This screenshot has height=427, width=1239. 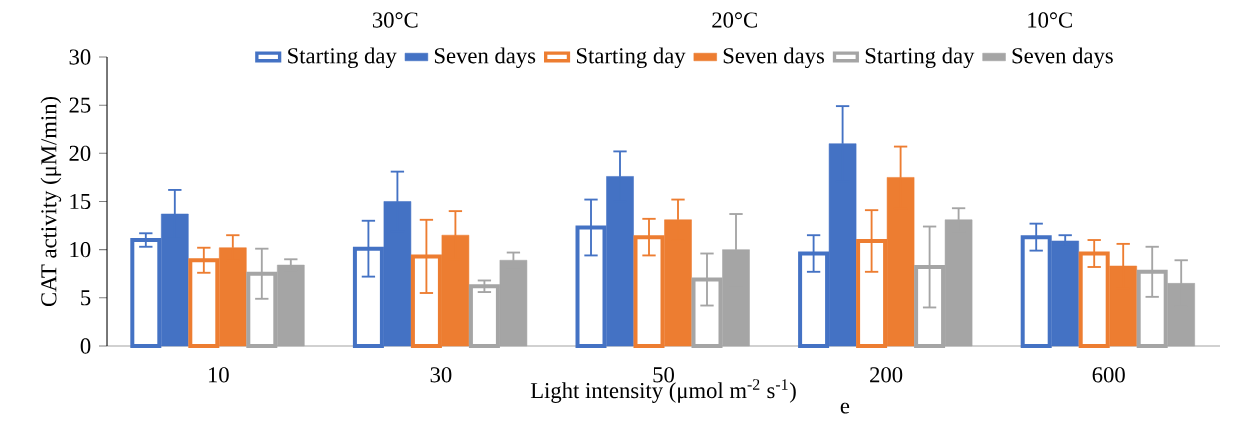 I want to click on x-tick-label: 10, so click(x=218, y=375).